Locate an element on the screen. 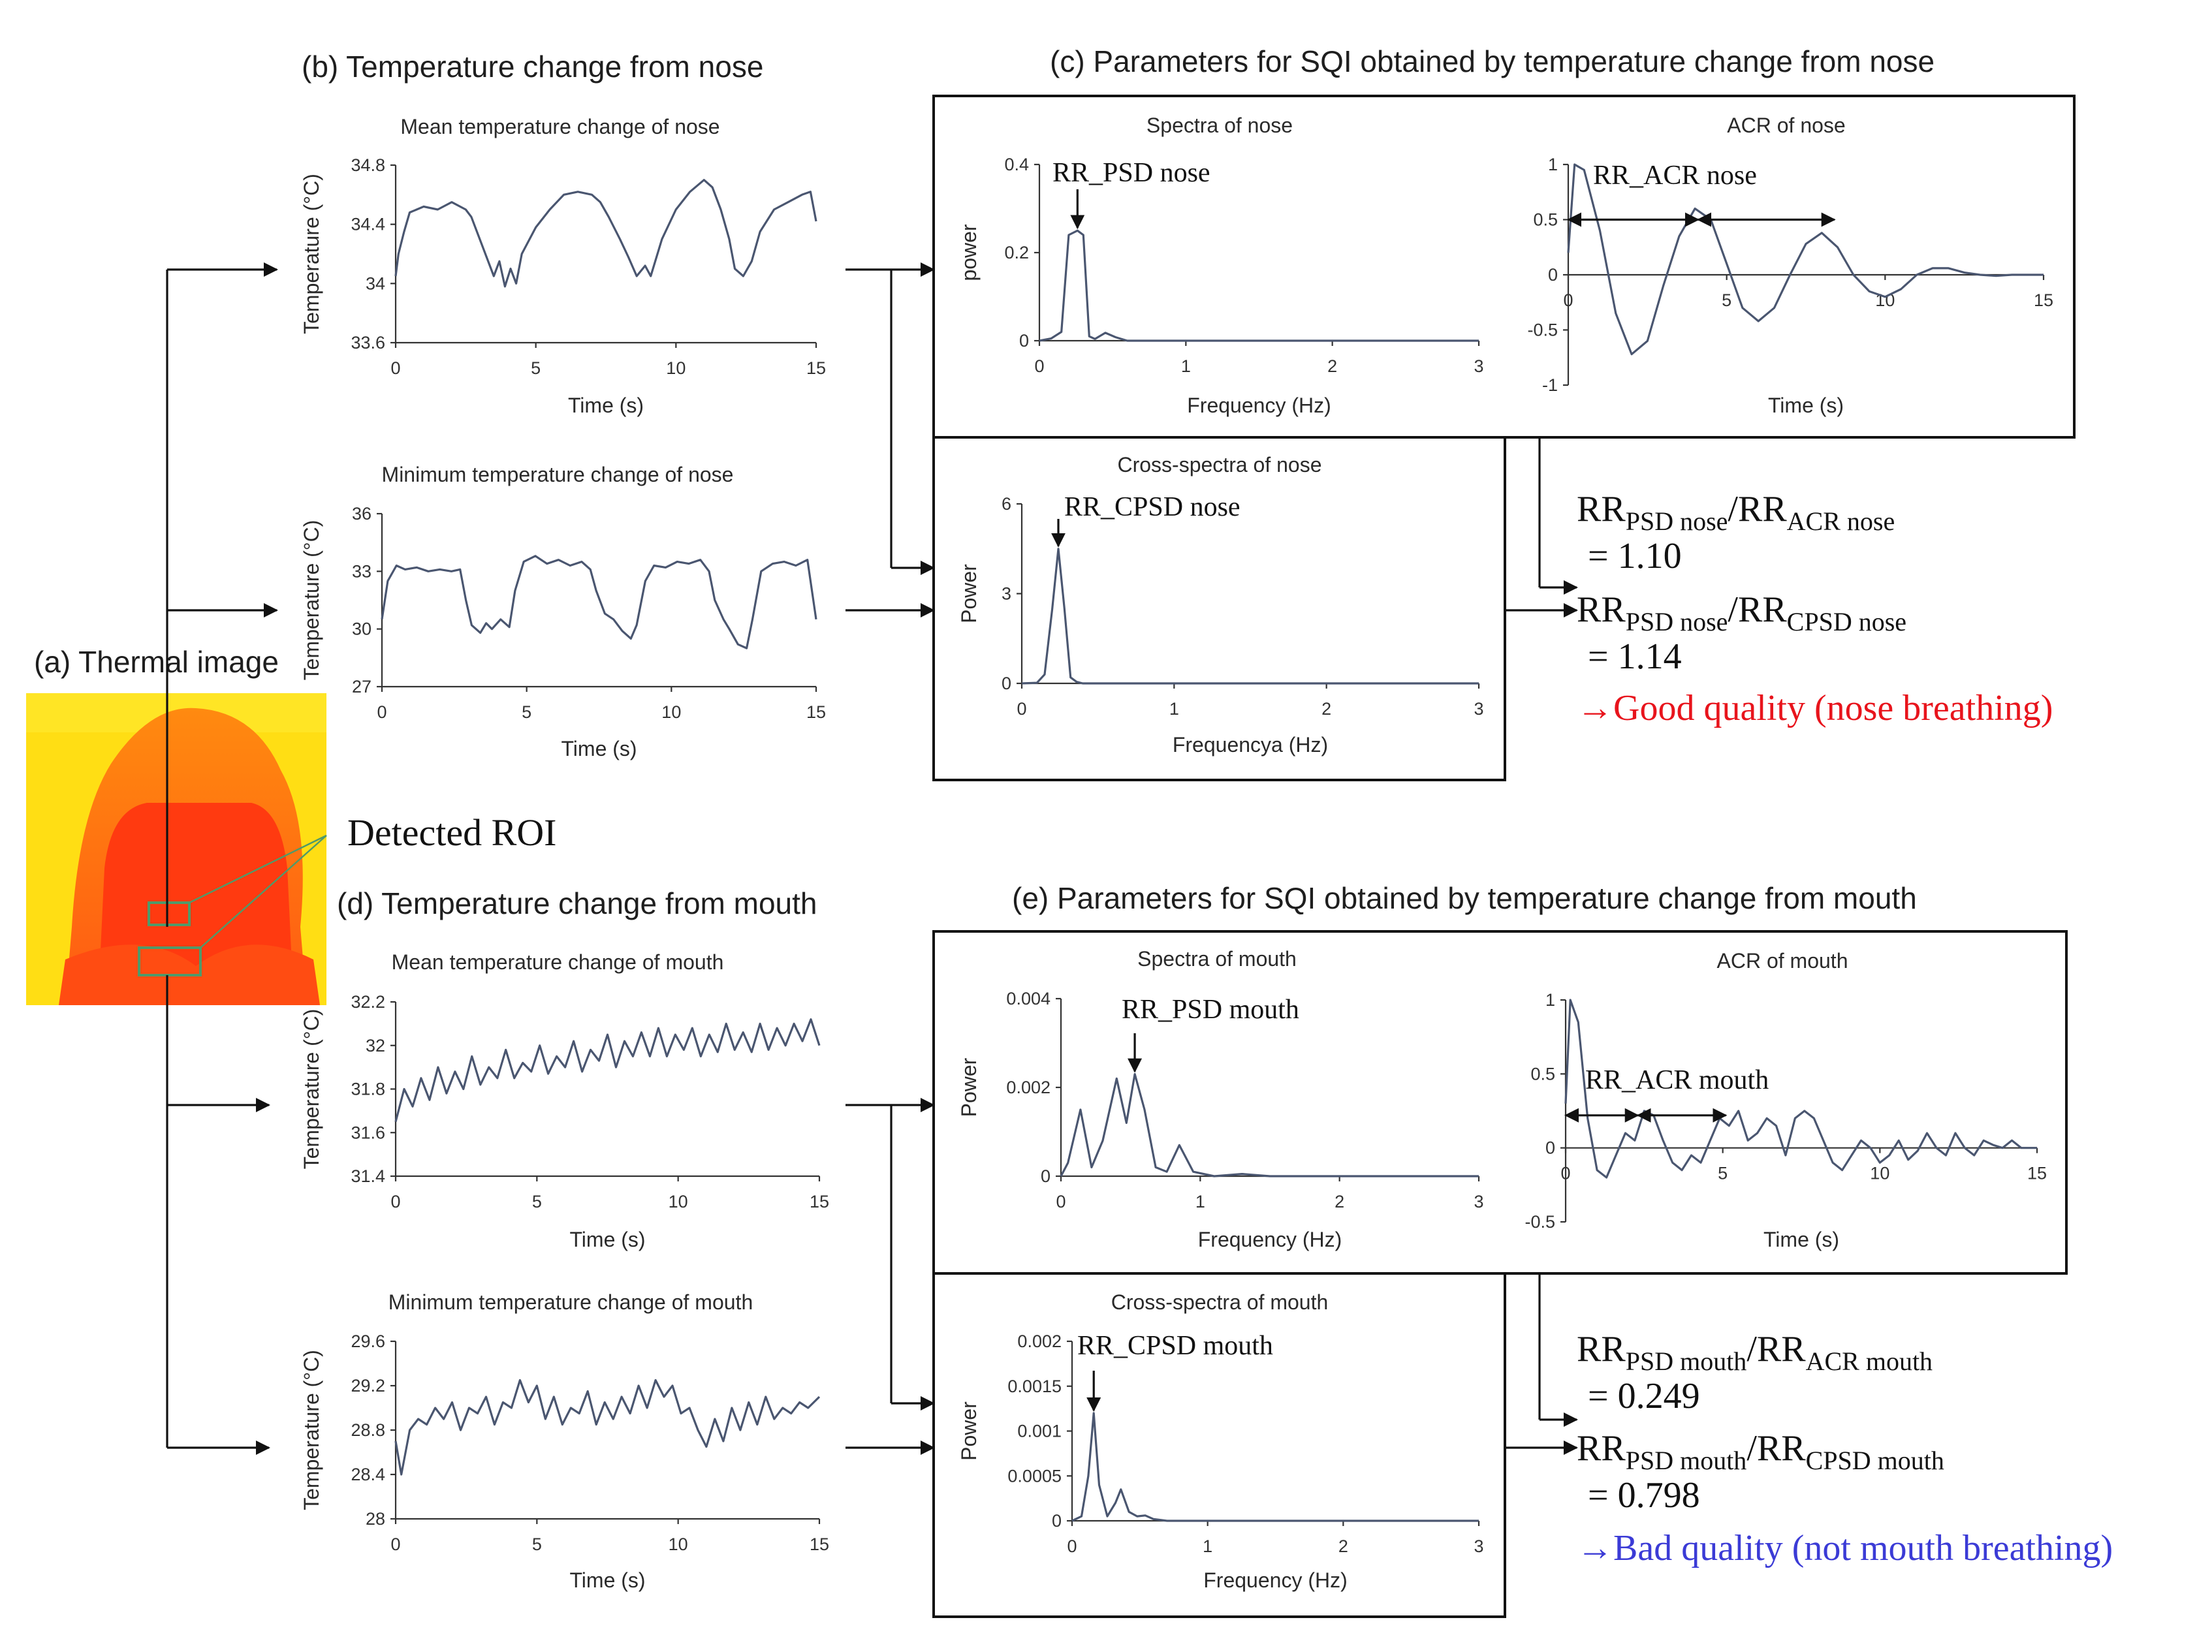 The height and width of the screenshot is (1652, 2212). nose-parameters-box is located at coordinates (1504, 267).